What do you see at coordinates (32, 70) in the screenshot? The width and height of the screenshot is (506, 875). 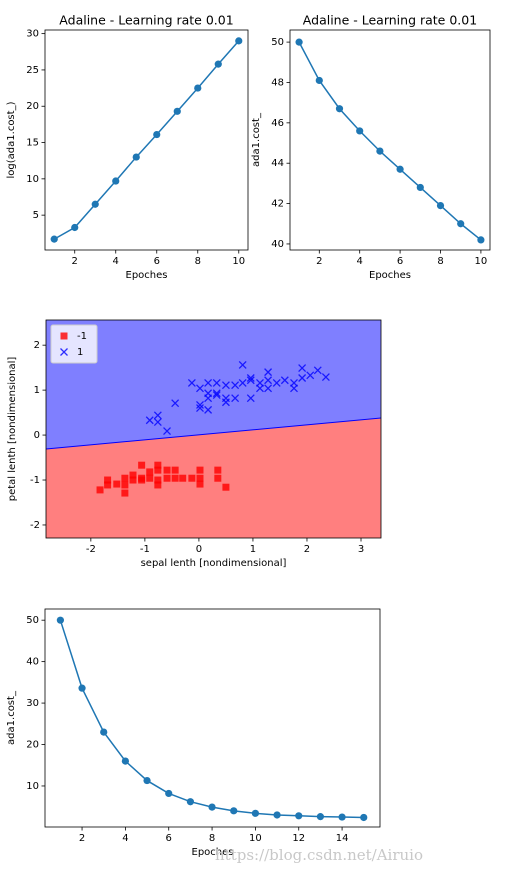 I see `y-tick-label: 25` at bounding box center [32, 70].